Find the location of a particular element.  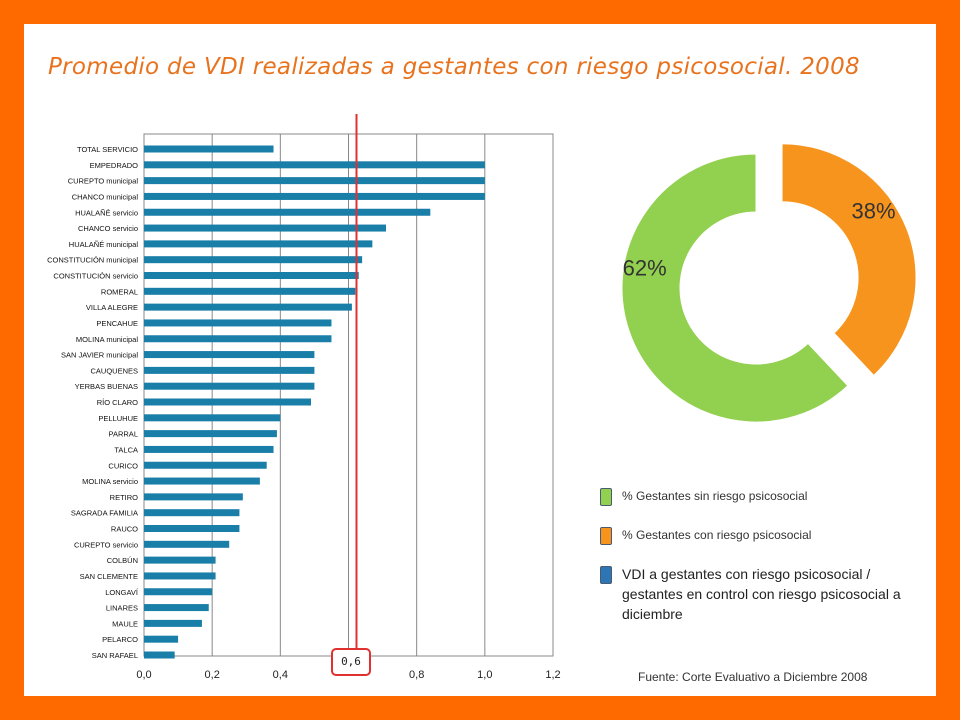

category-label: PARRAL is located at coordinates (123, 434).